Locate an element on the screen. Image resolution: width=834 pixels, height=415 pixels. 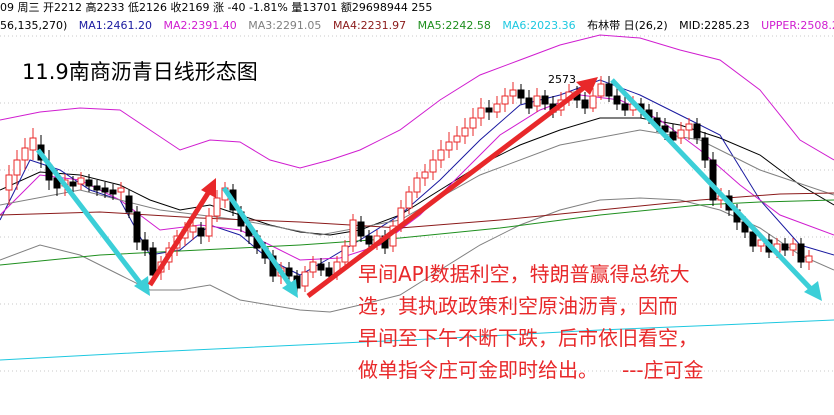
quote-volume: 量13701 is located at coordinates (314, 7).